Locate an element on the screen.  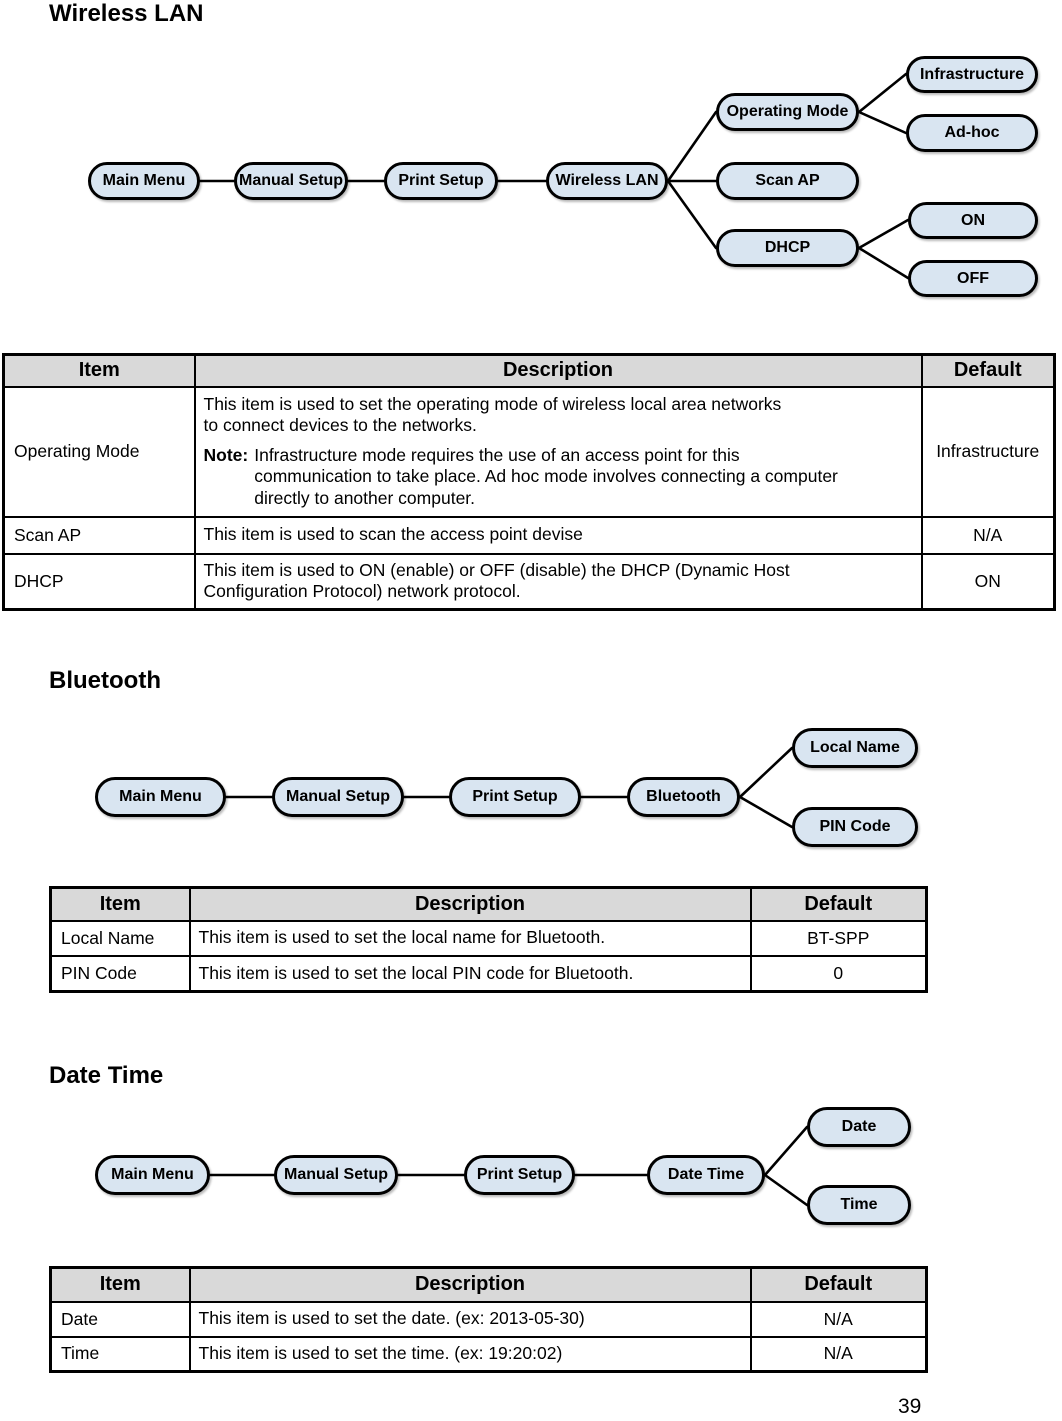
default-cell: ON is located at coordinates (988, 581).